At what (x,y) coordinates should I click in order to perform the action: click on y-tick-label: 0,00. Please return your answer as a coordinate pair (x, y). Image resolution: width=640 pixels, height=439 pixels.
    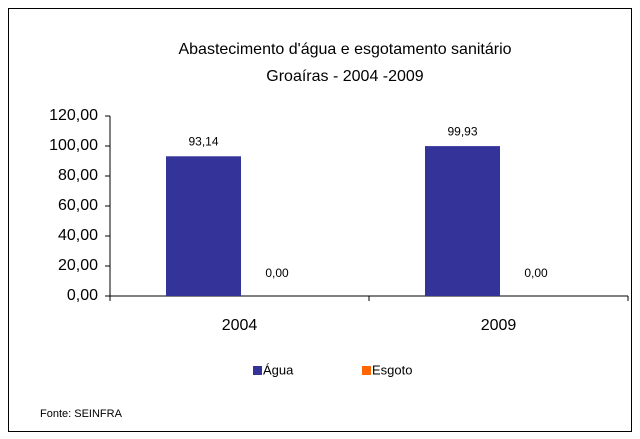
    Looking at the image, I should click on (82, 295).